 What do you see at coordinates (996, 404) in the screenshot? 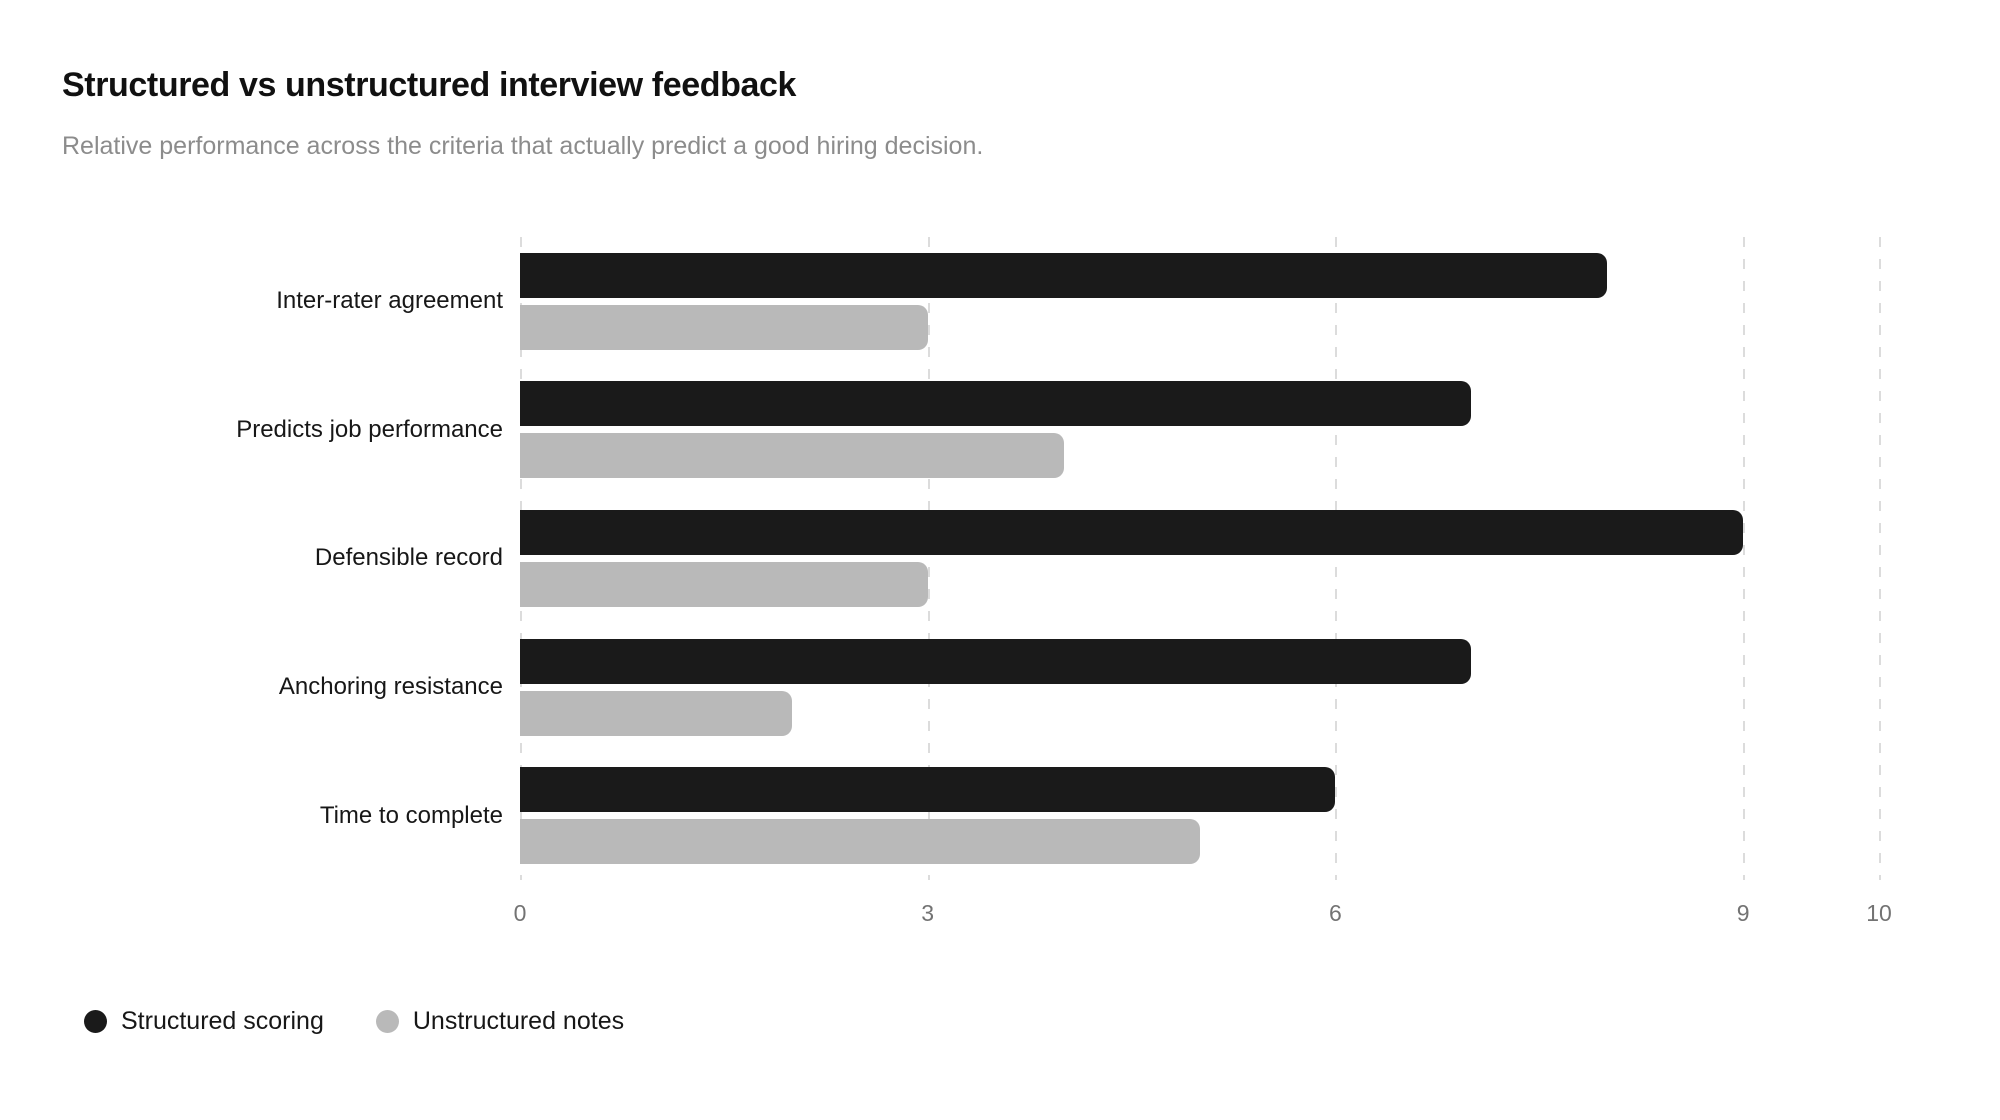
I see `bar-structured-scoring-predicts-job-performance` at bounding box center [996, 404].